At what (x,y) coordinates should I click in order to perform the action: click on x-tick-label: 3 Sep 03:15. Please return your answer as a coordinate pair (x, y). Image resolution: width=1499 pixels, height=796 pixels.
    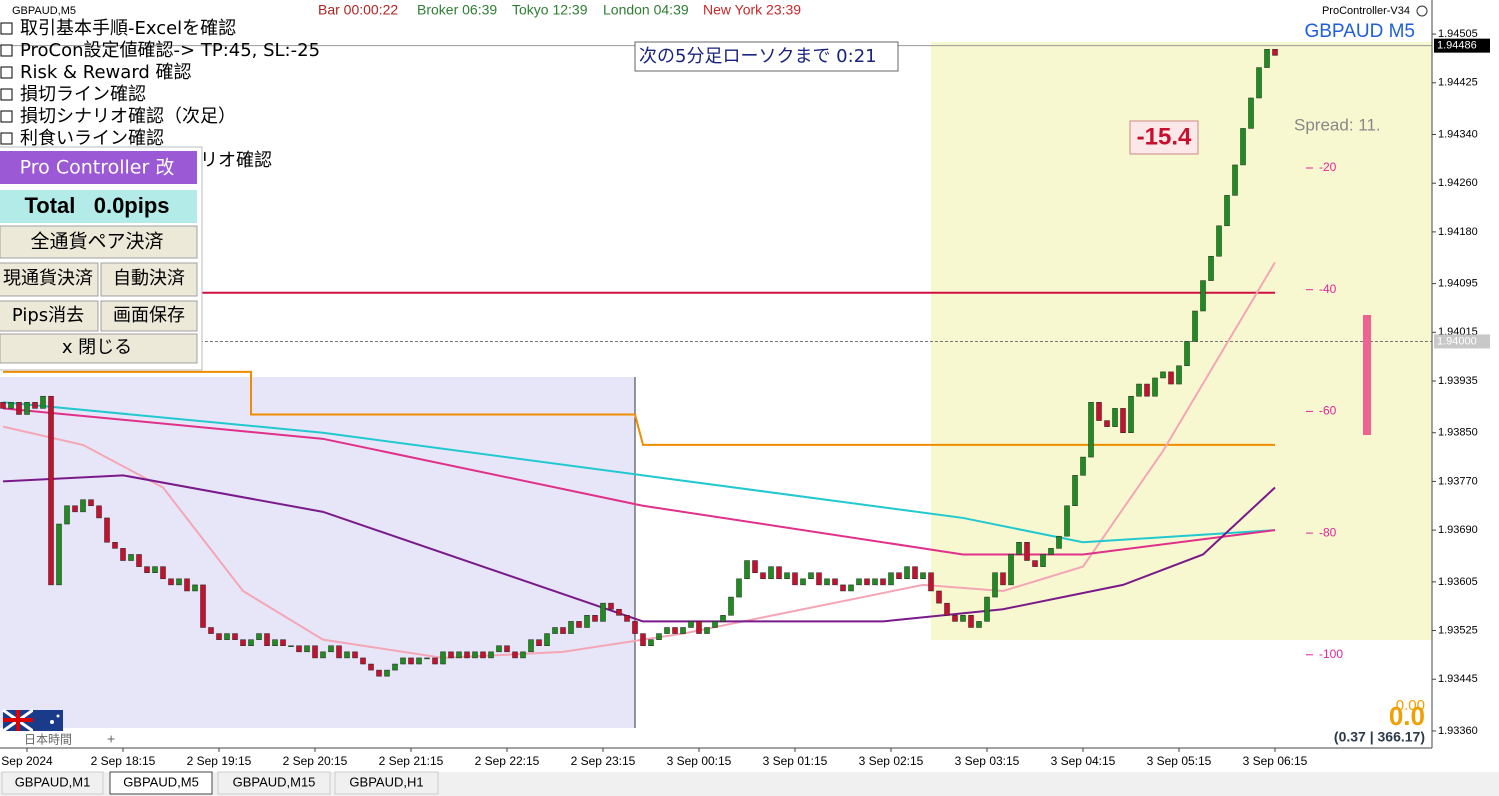
    Looking at the image, I should click on (987, 761).